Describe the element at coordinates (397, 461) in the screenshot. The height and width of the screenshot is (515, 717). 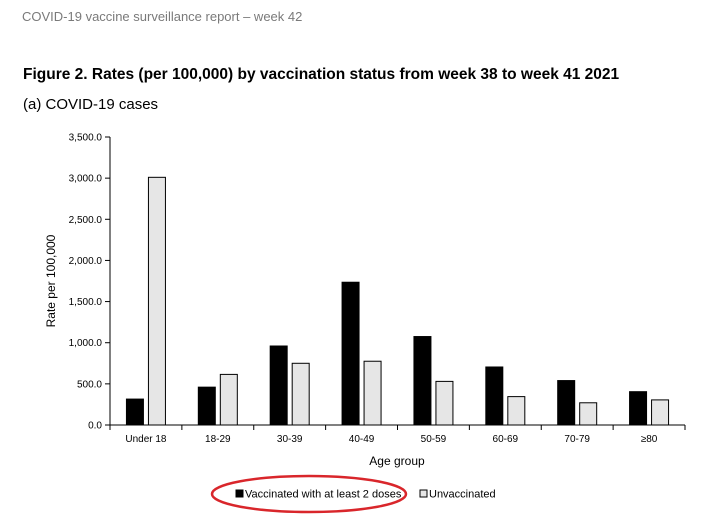
I see `x-axis-title: Age group` at that location.